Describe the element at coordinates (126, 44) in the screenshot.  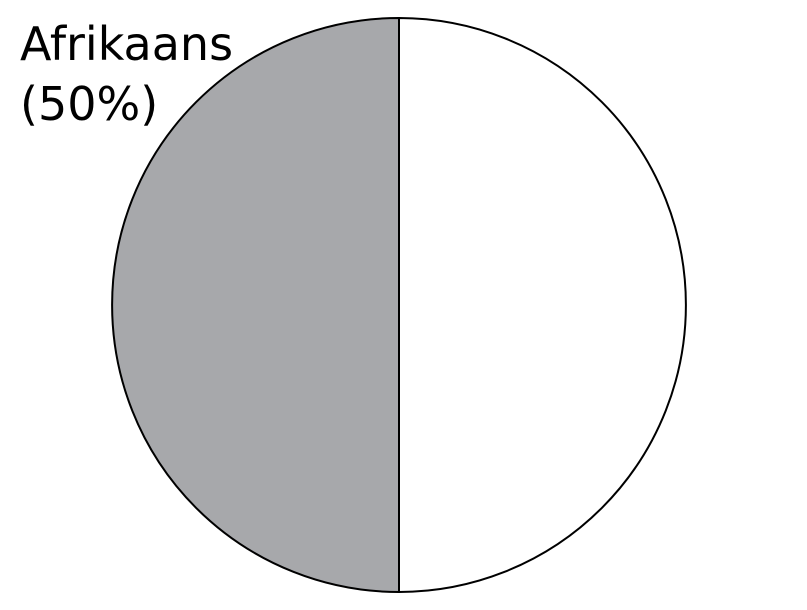
I see `slice-label-afrikaans-name: Afrikaans` at that location.